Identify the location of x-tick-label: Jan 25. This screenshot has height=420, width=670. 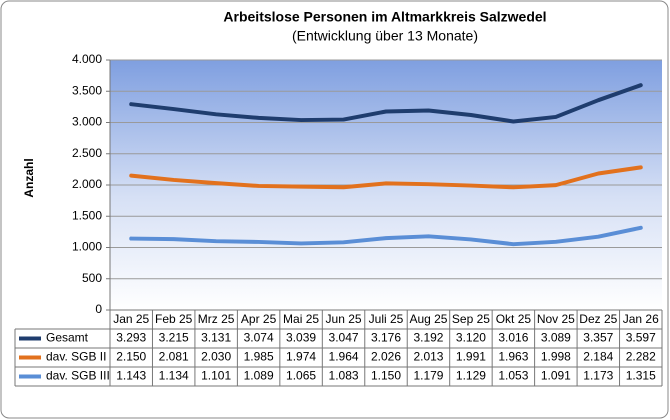
(131, 319).